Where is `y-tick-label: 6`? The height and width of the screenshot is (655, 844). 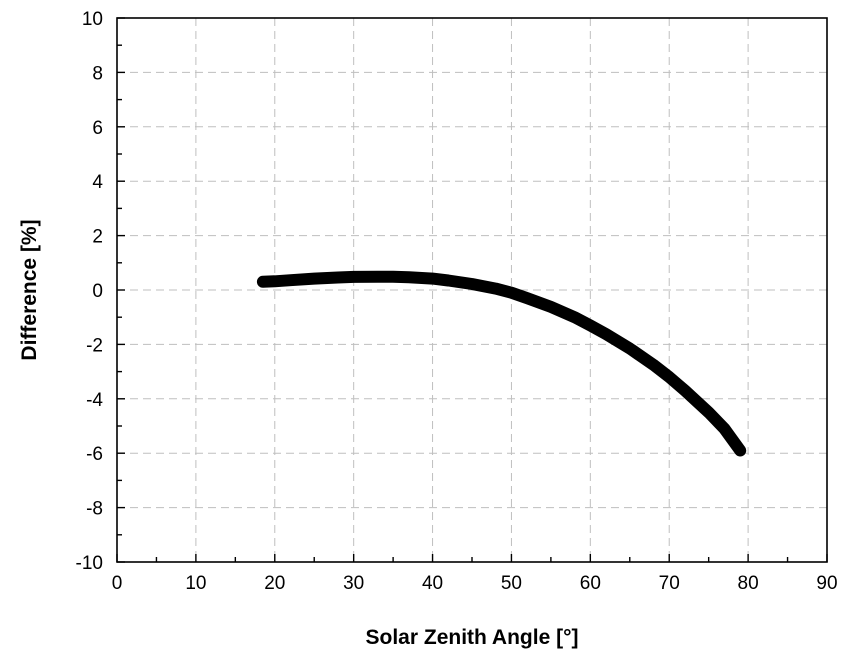 y-tick-label: 6 is located at coordinates (97, 128).